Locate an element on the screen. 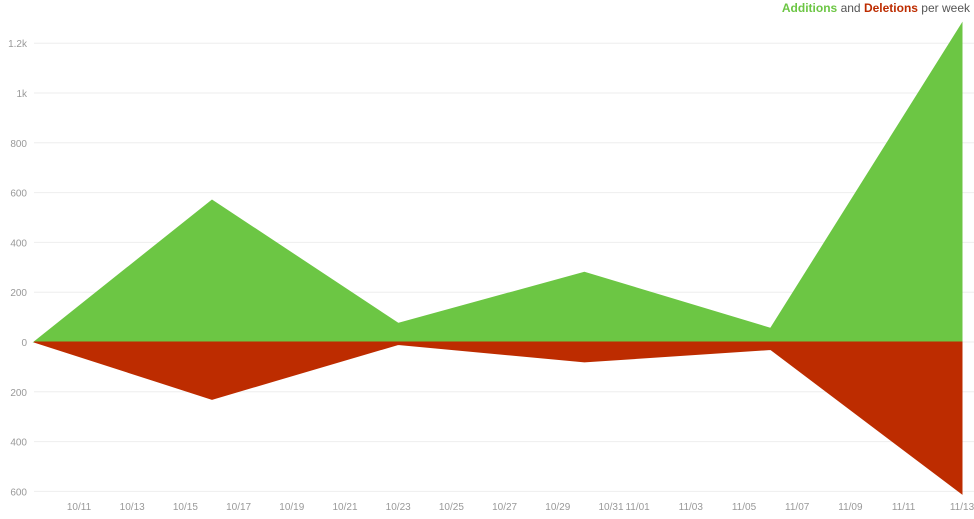 The image size is (974, 519). x-tick-label: 11/01 is located at coordinates (637, 507).